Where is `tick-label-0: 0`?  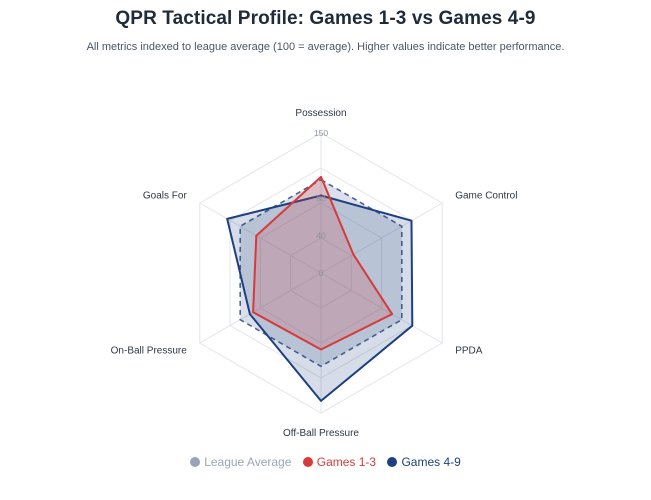
tick-label-0: 0 is located at coordinates (321, 273).